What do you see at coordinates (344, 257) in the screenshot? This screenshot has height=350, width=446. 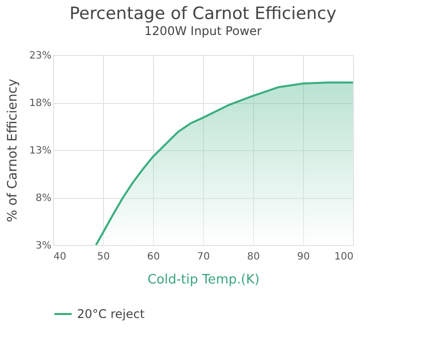 I see `x-tick-label: 100` at bounding box center [344, 257].